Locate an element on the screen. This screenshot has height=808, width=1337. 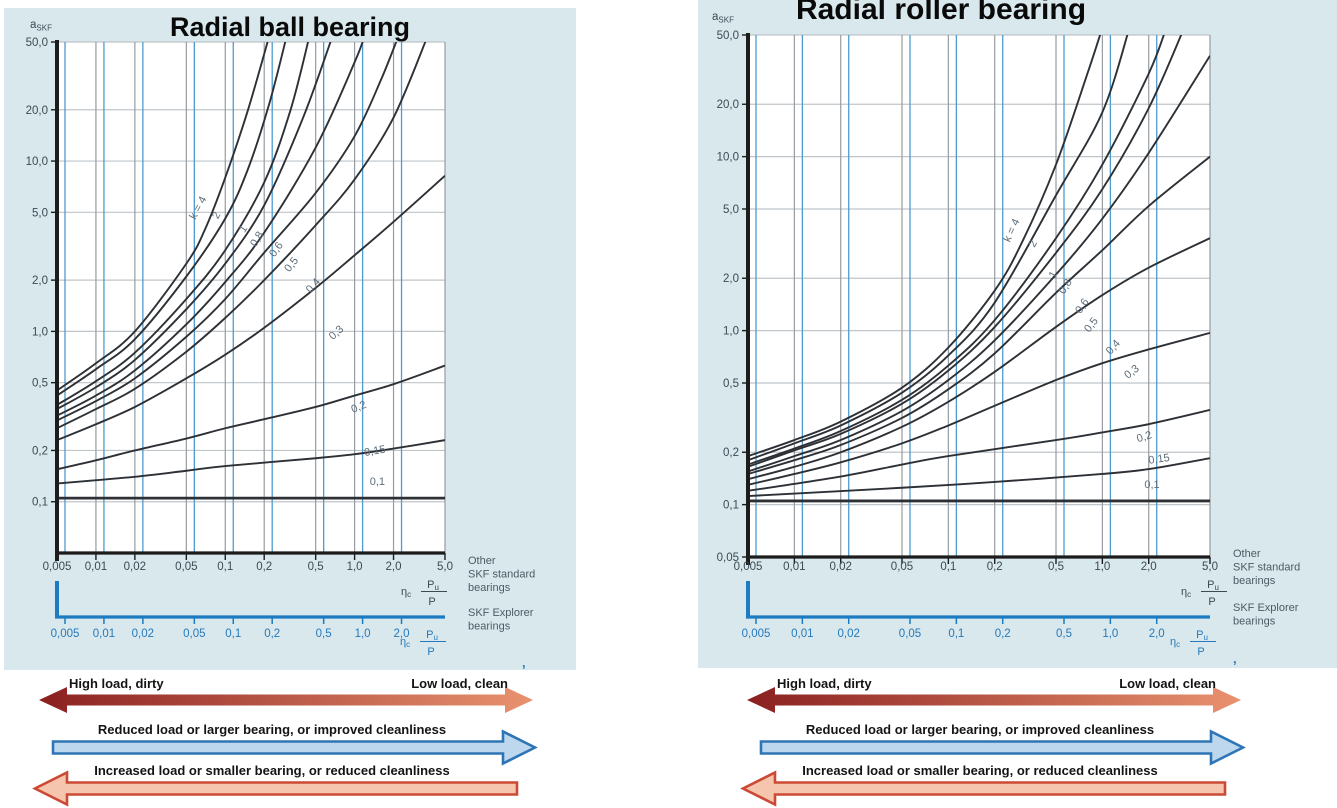
y-tick-labels: 50,0 20,0 10,0 5,0 2,0 1,0 0,5 0,2 0,1 0,05 is located at coordinates (732, 297).